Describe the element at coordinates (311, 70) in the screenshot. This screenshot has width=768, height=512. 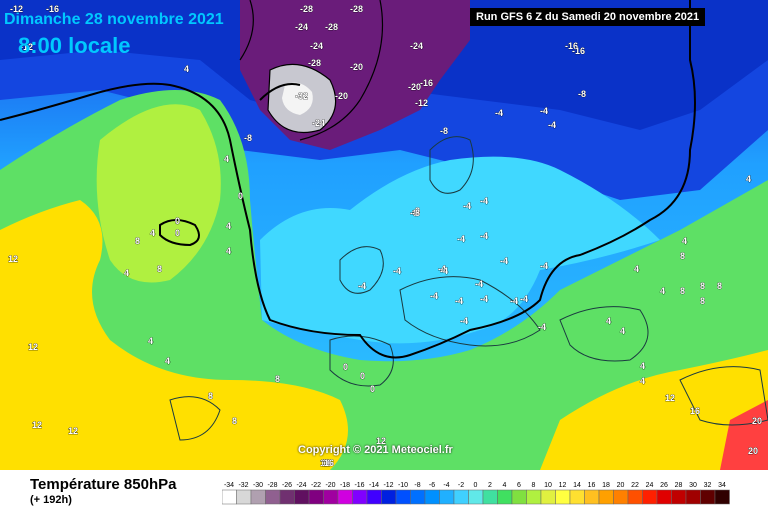
I see `cold-contours` at that location.